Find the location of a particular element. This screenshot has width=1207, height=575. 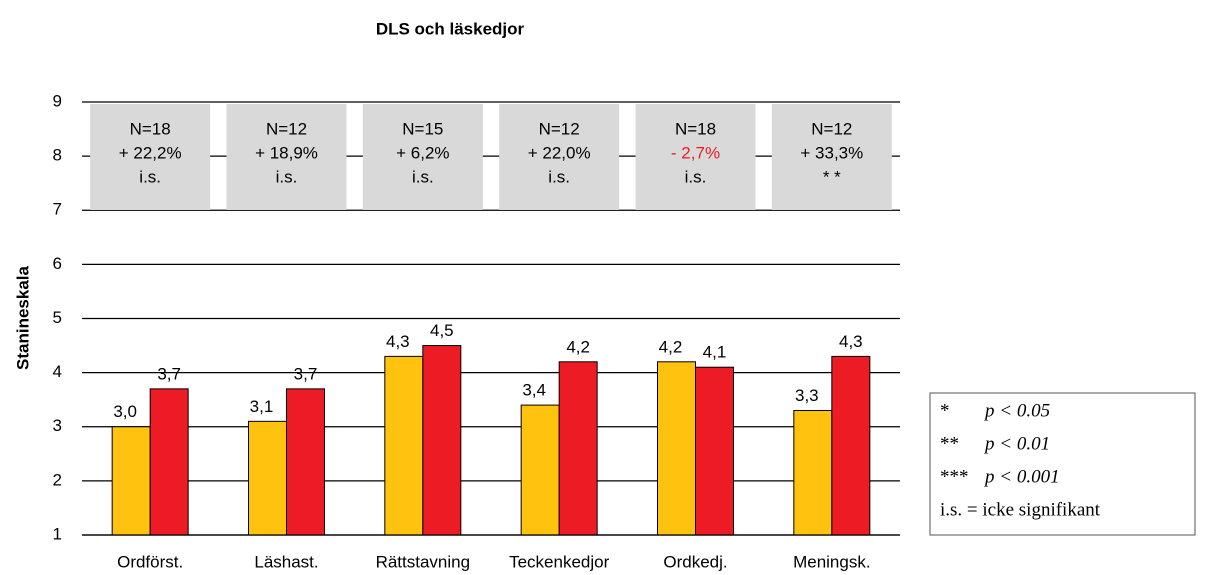

x-tick-label: Ordförst. is located at coordinates (150, 561).